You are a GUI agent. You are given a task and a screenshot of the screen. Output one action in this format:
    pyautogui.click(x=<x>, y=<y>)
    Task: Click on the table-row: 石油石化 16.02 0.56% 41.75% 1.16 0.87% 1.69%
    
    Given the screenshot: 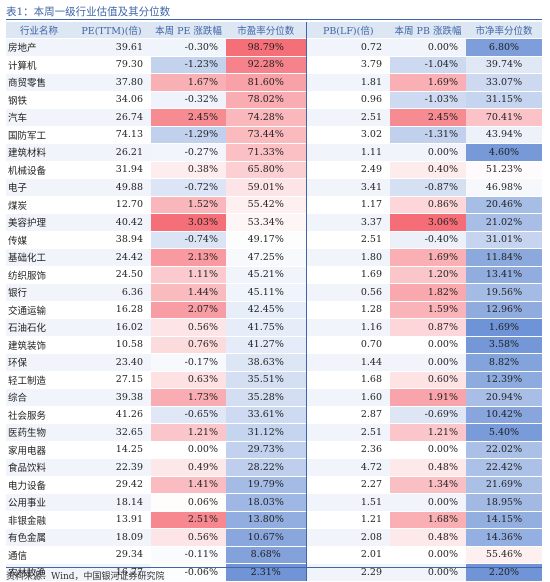 What is the action you would take?
    pyautogui.click(x=274, y=327)
    